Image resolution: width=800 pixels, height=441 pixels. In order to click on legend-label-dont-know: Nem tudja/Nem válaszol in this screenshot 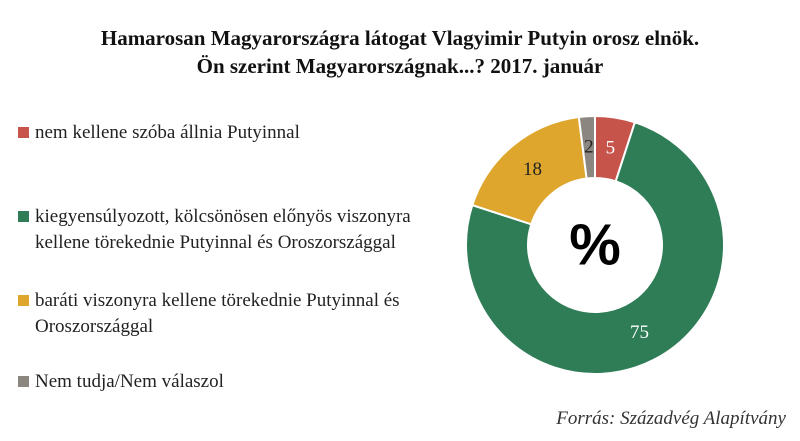, I will do `click(129, 381)`.